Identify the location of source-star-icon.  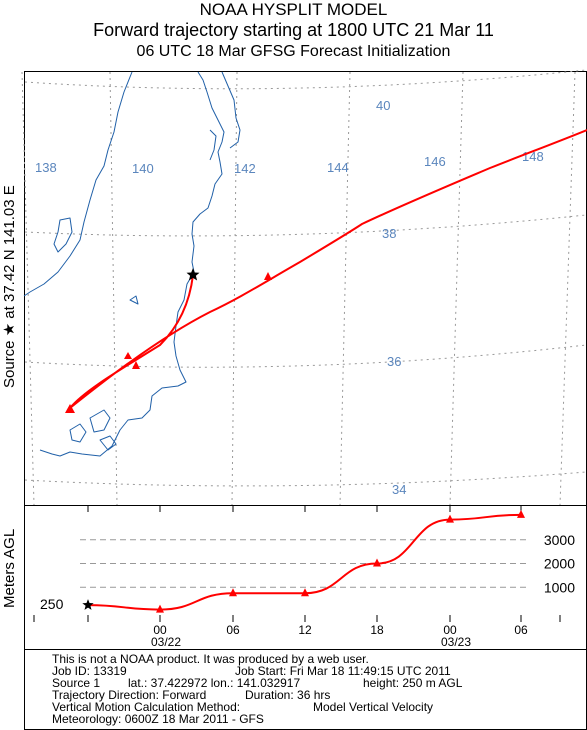
(193, 274).